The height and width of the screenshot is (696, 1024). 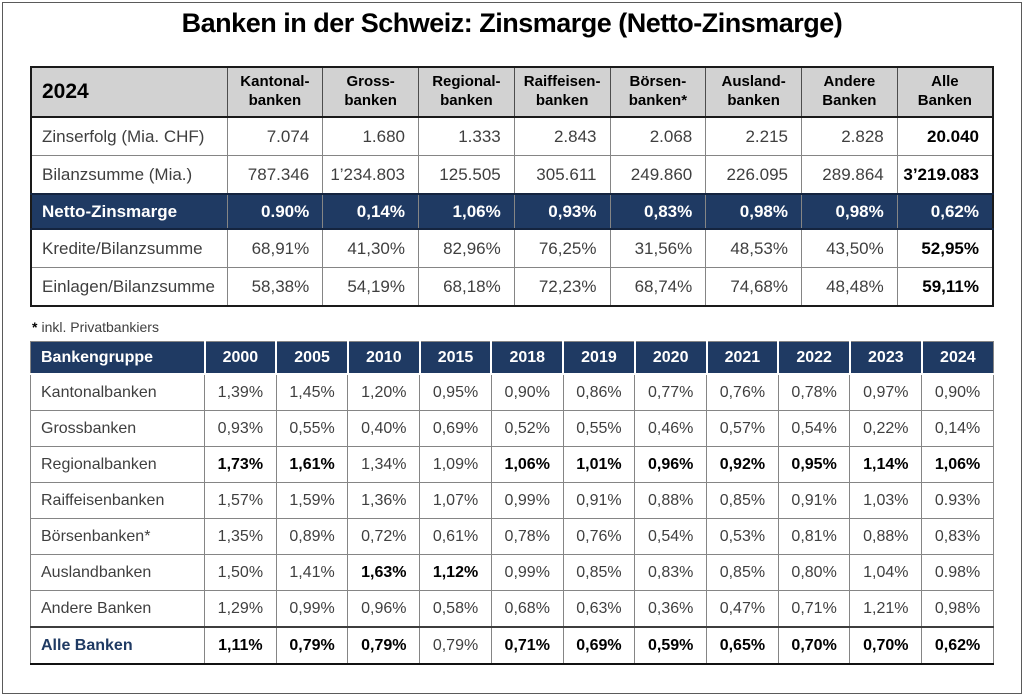 What do you see at coordinates (849, 248) in the screenshot?
I see `table1-value-cell: 43,50%` at bounding box center [849, 248].